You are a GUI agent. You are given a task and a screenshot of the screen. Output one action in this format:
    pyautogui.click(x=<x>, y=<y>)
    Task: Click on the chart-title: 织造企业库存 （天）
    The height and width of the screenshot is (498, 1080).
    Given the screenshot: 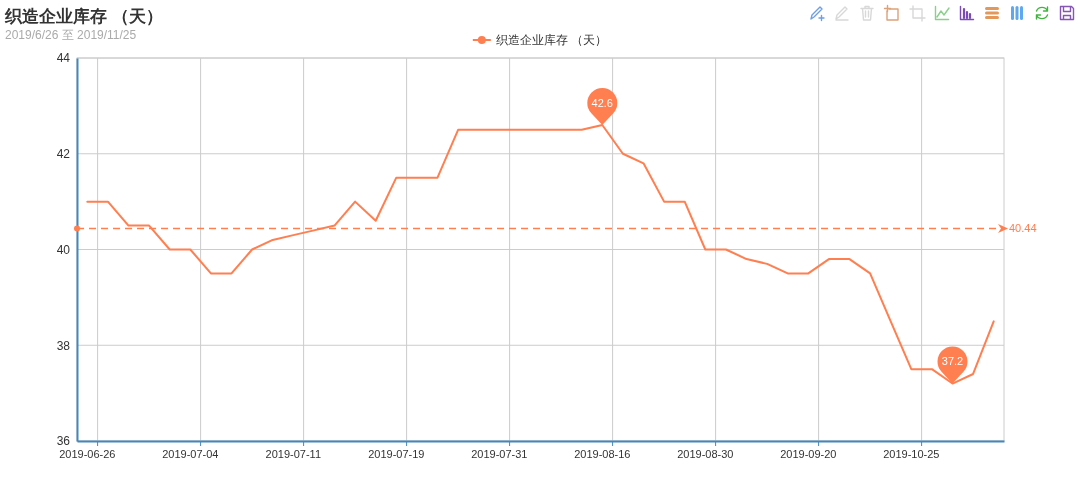 What is the action you would take?
    pyautogui.click(x=83, y=16)
    